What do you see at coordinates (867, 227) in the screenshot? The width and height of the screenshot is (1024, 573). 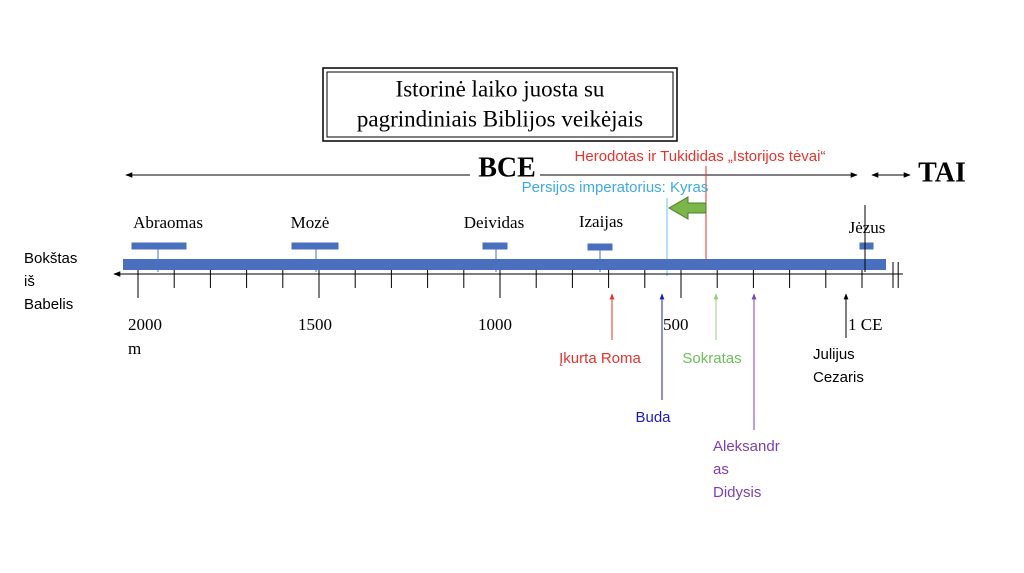 I see `figure-label: Jėzus` at bounding box center [867, 227].